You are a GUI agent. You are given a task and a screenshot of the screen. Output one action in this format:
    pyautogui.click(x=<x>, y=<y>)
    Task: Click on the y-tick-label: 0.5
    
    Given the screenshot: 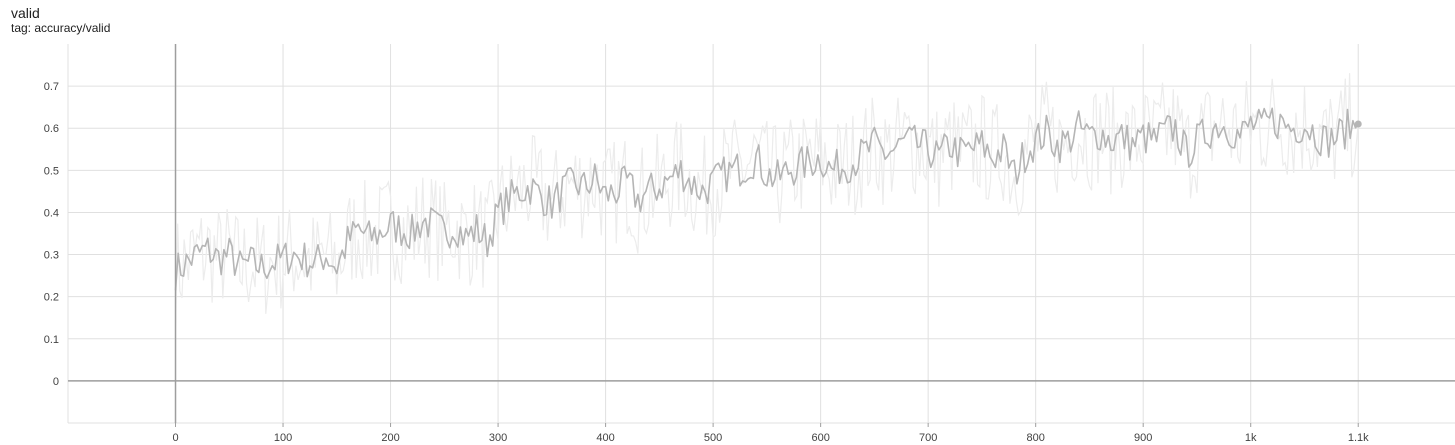 What is the action you would take?
    pyautogui.click(x=51, y=171)
    